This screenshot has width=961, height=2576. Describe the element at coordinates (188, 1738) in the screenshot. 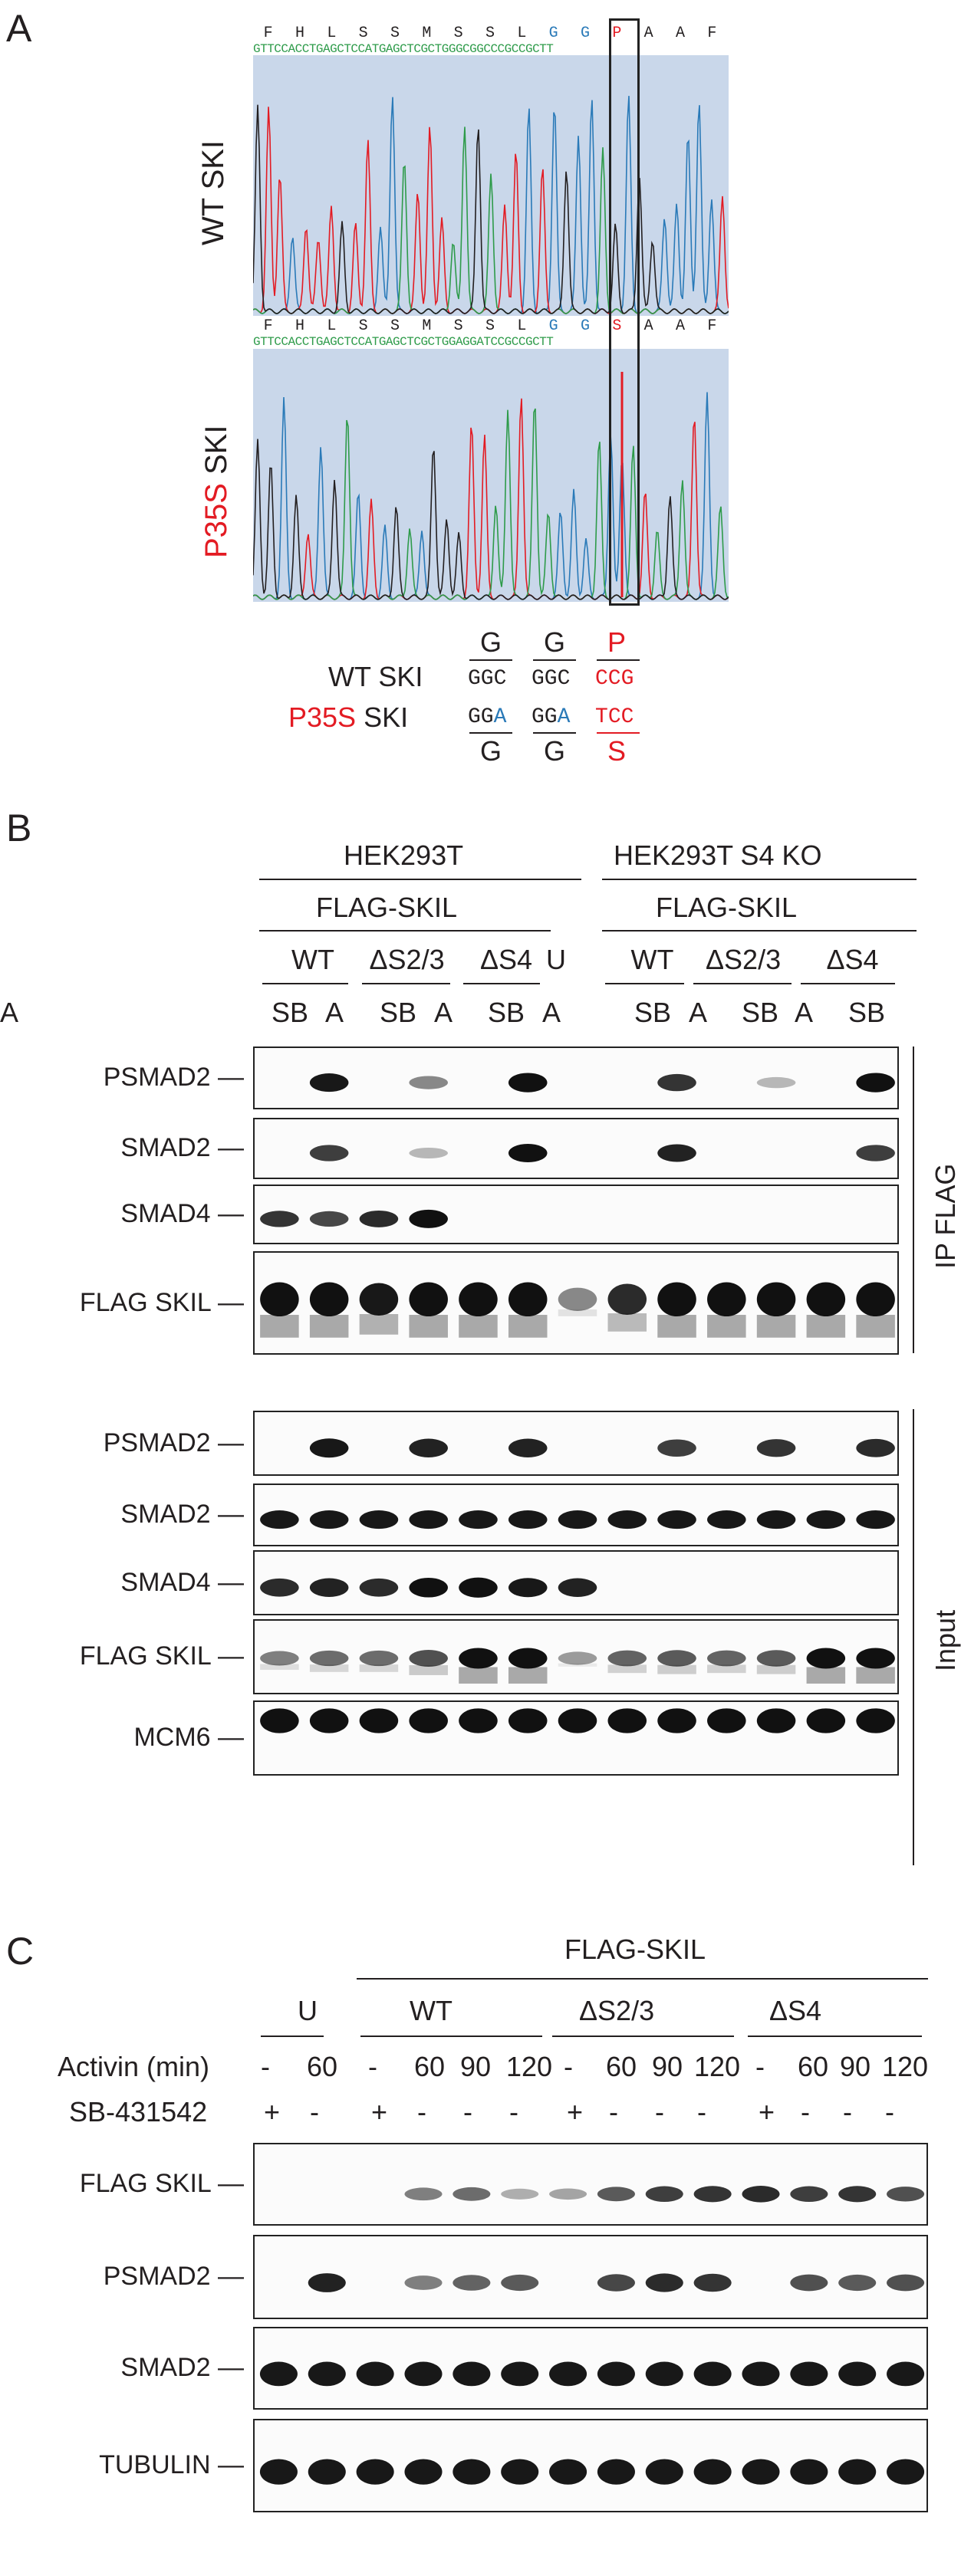

I see `blot-input-label: MCM6 —` at that location.